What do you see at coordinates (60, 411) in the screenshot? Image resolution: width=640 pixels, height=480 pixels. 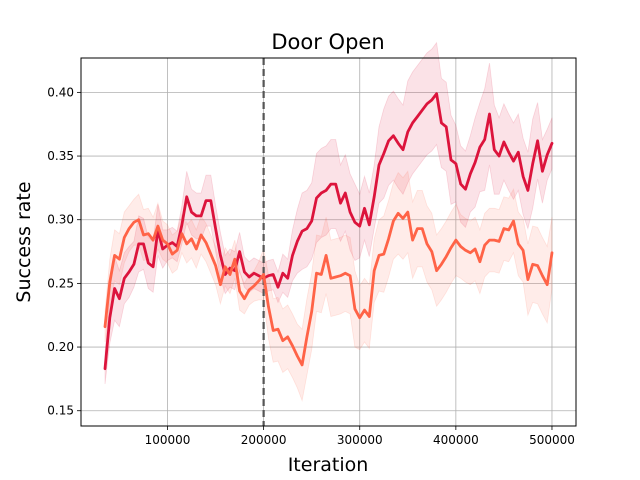 I see `y-tick-label: 0.15` at bounding box center [60, 411].